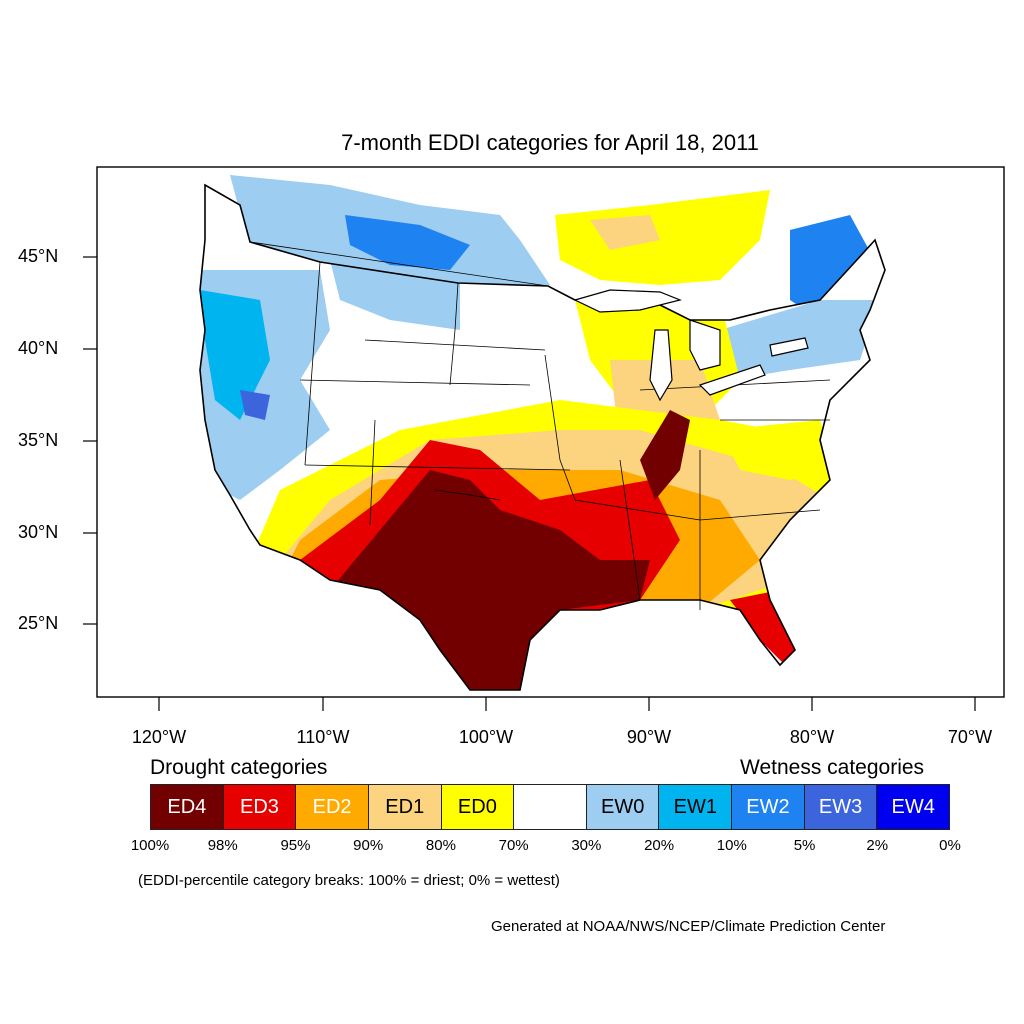 This screenshot has height=1024, width=1024. I want to click on canada-east-ed1-region, so click(625, 232).